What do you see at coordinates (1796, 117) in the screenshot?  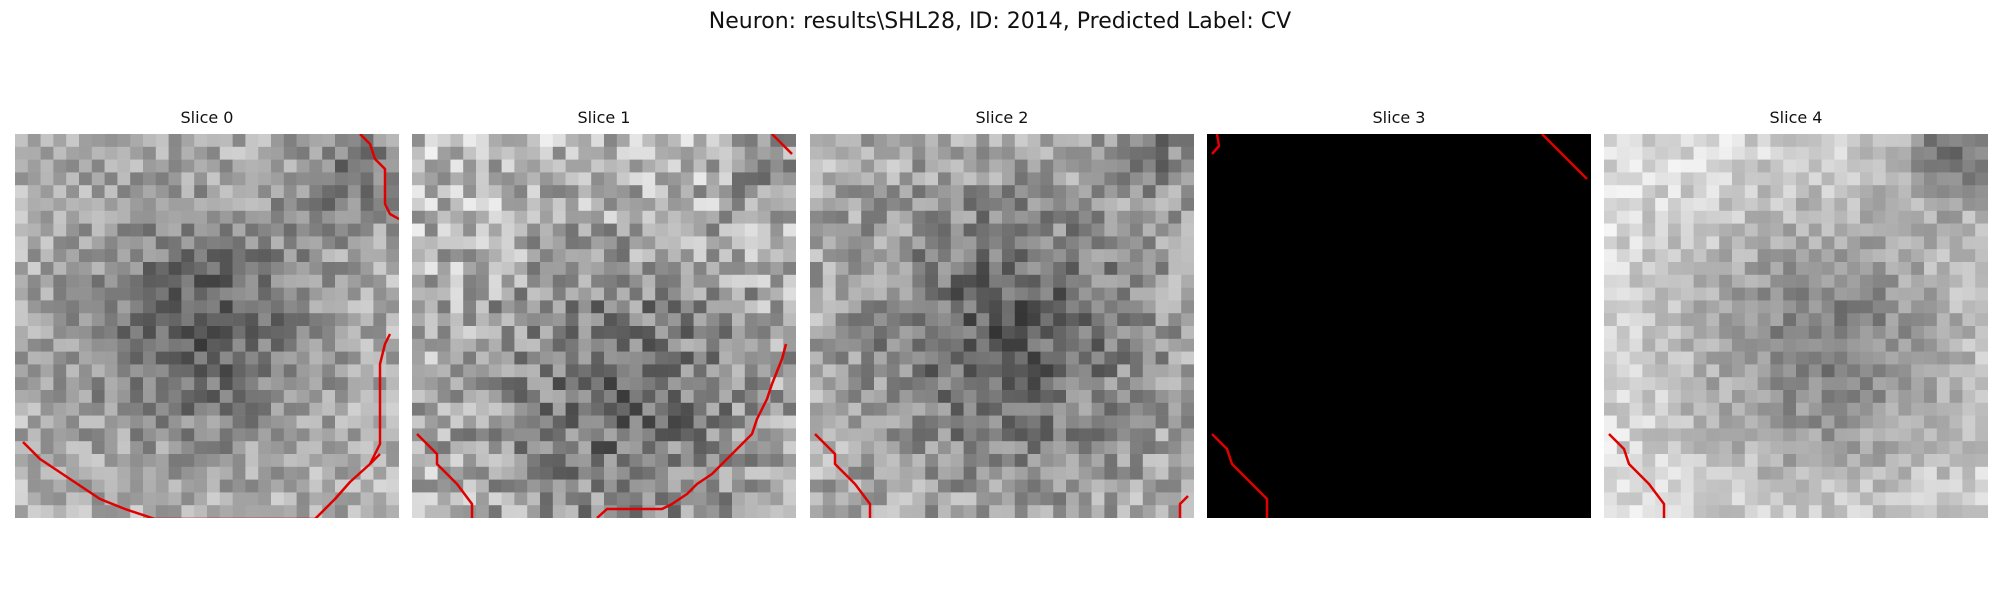 I see `slice-title: Slice 4` at bounding box center [1796, 117].